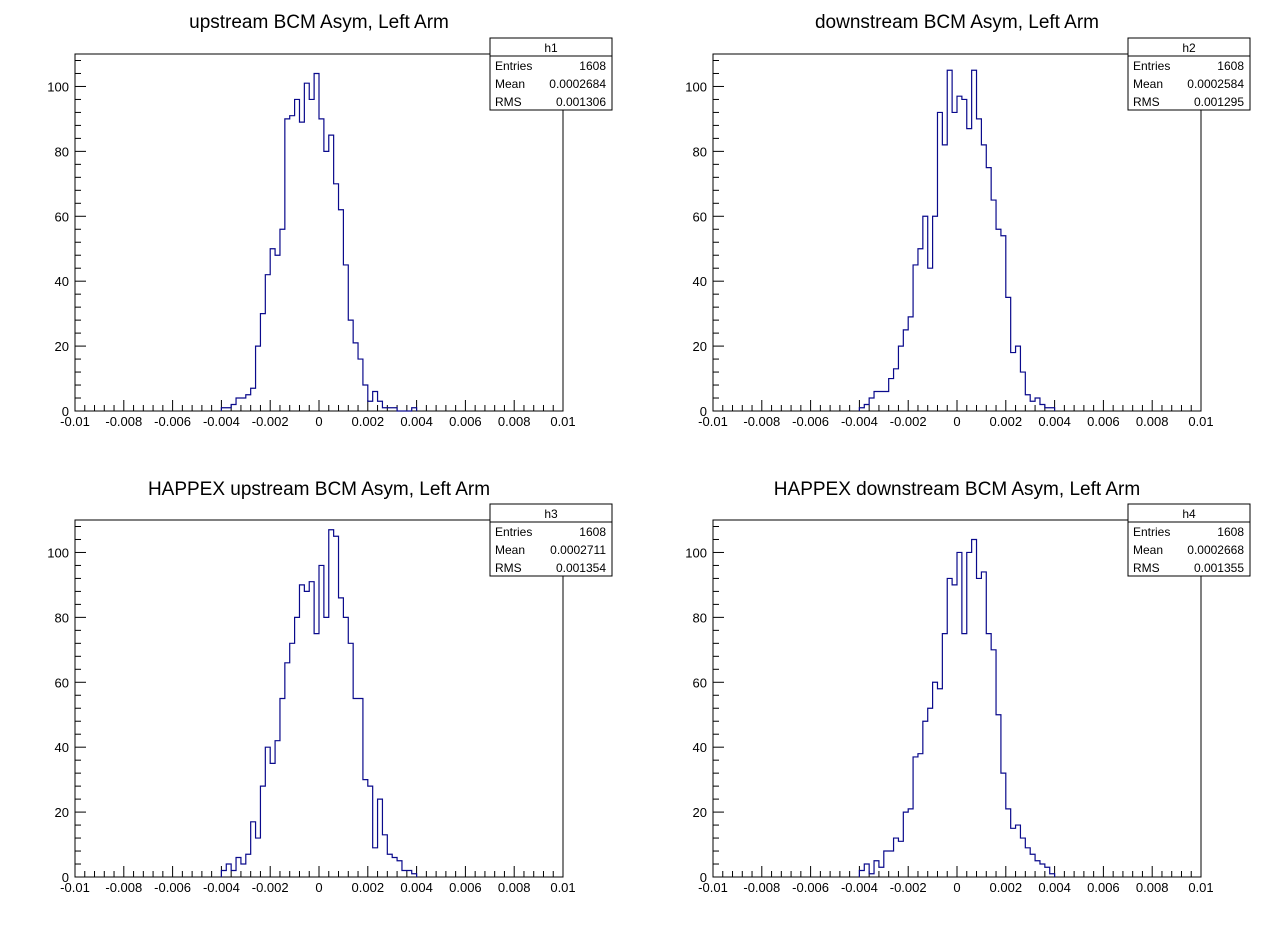  I want to click on stats-box: h4 Entries 1608 Mean 0.0002668 RMS 0.001355, so click(1189, 540).